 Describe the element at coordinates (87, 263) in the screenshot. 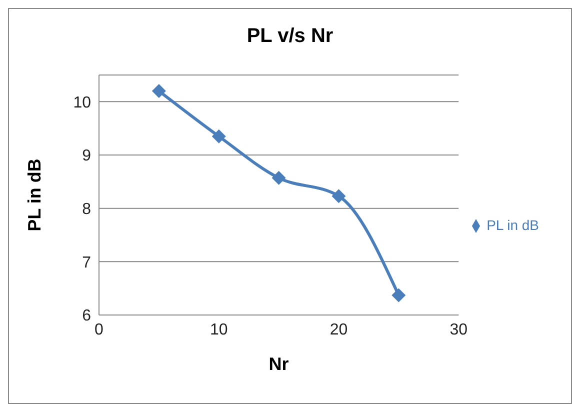

I see `y-tick-label: 7` at that location.